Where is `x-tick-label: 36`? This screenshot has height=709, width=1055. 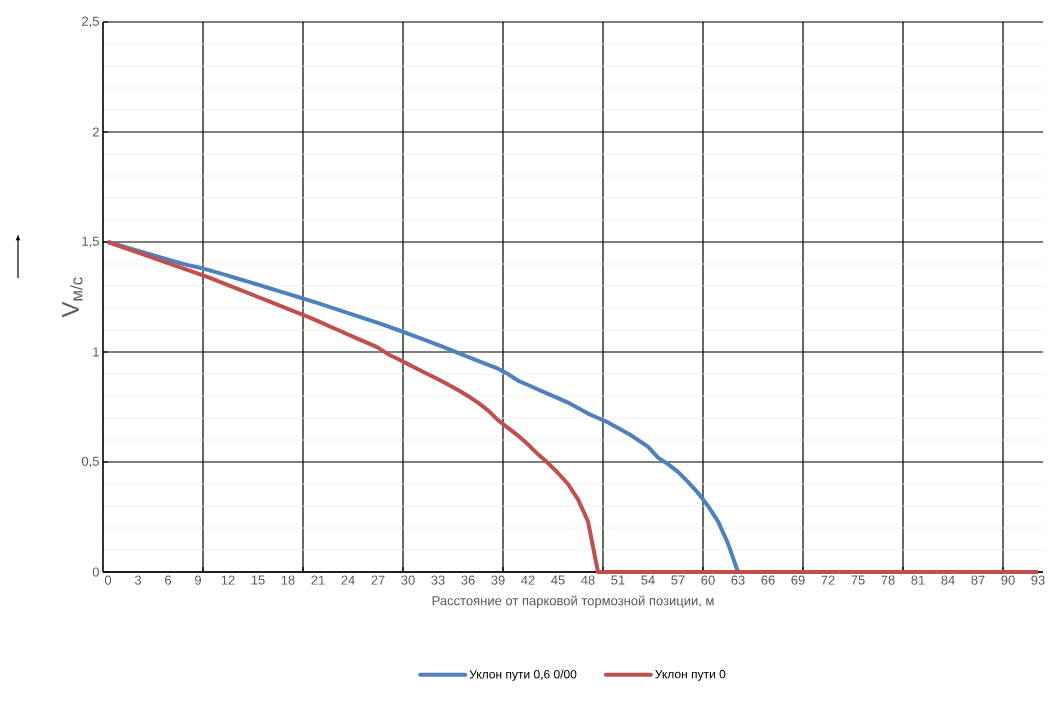 x-tick-label: 36 is located at coordinates (468, 580).